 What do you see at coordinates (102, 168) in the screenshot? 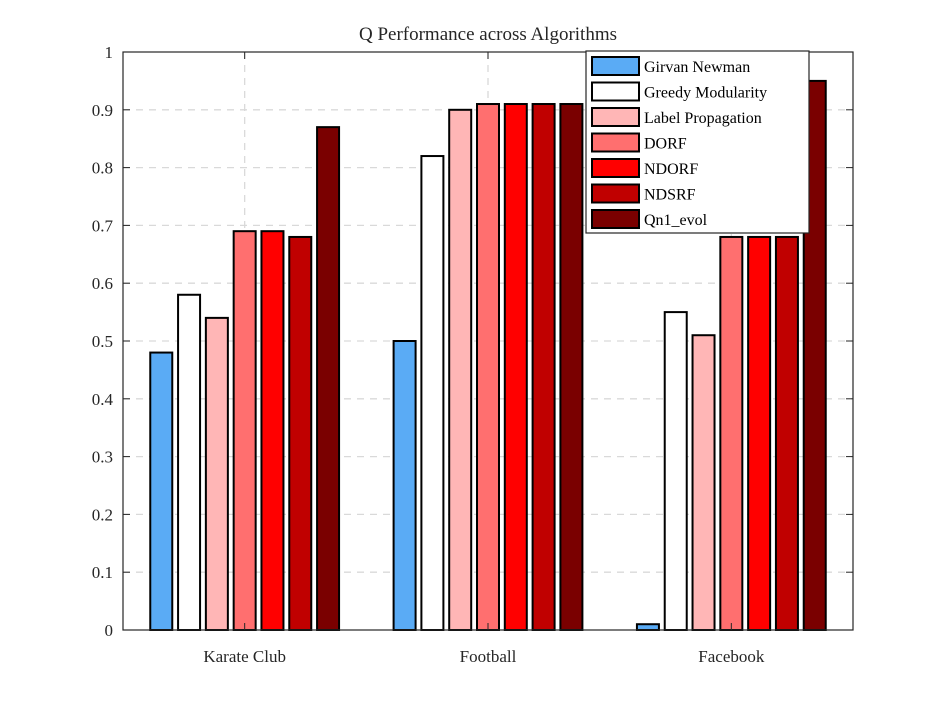
I see `y-tick-label: 0.8` at bounding box center [102, 168].